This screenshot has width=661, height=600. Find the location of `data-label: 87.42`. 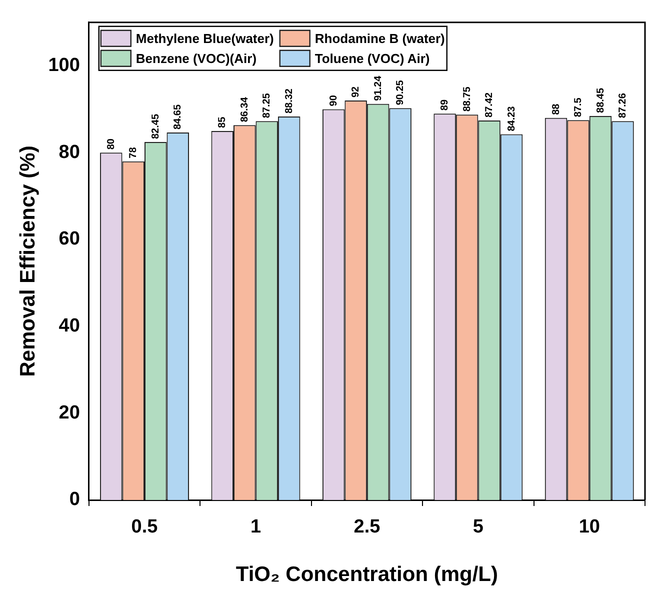

data-label: 87.42 is located at coordinates (490, 105).